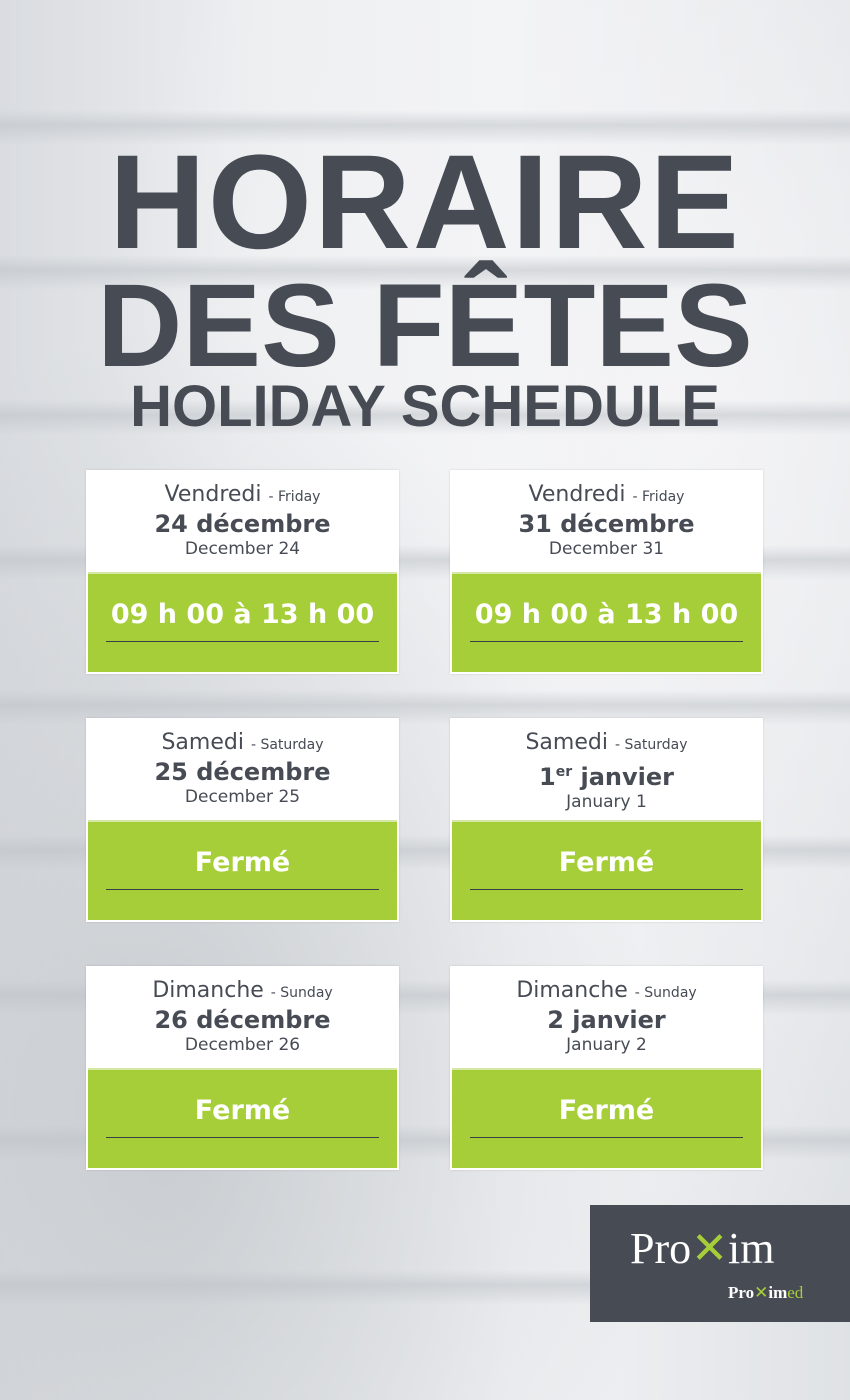 Image resolution: width=850 pixels, height=1400 pixels. What do you see at coordinates (606, 1020) in the screenshot?
I see `date-fr: 2 janvier` at bounding box center [606, 1020].